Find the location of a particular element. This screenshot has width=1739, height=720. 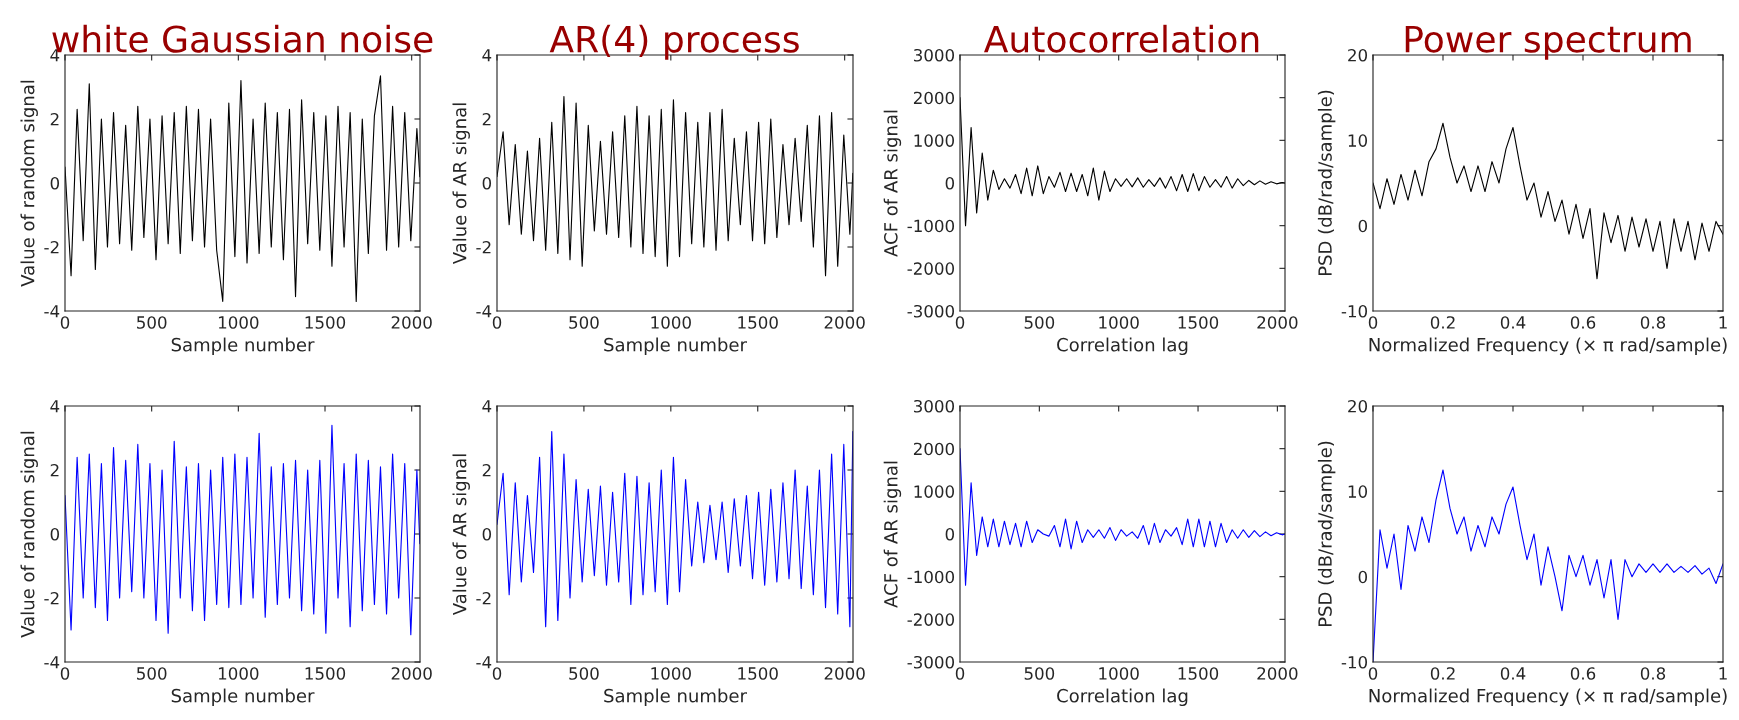

chart-title: Autocorrelation is located at coordinates (1121, 38).